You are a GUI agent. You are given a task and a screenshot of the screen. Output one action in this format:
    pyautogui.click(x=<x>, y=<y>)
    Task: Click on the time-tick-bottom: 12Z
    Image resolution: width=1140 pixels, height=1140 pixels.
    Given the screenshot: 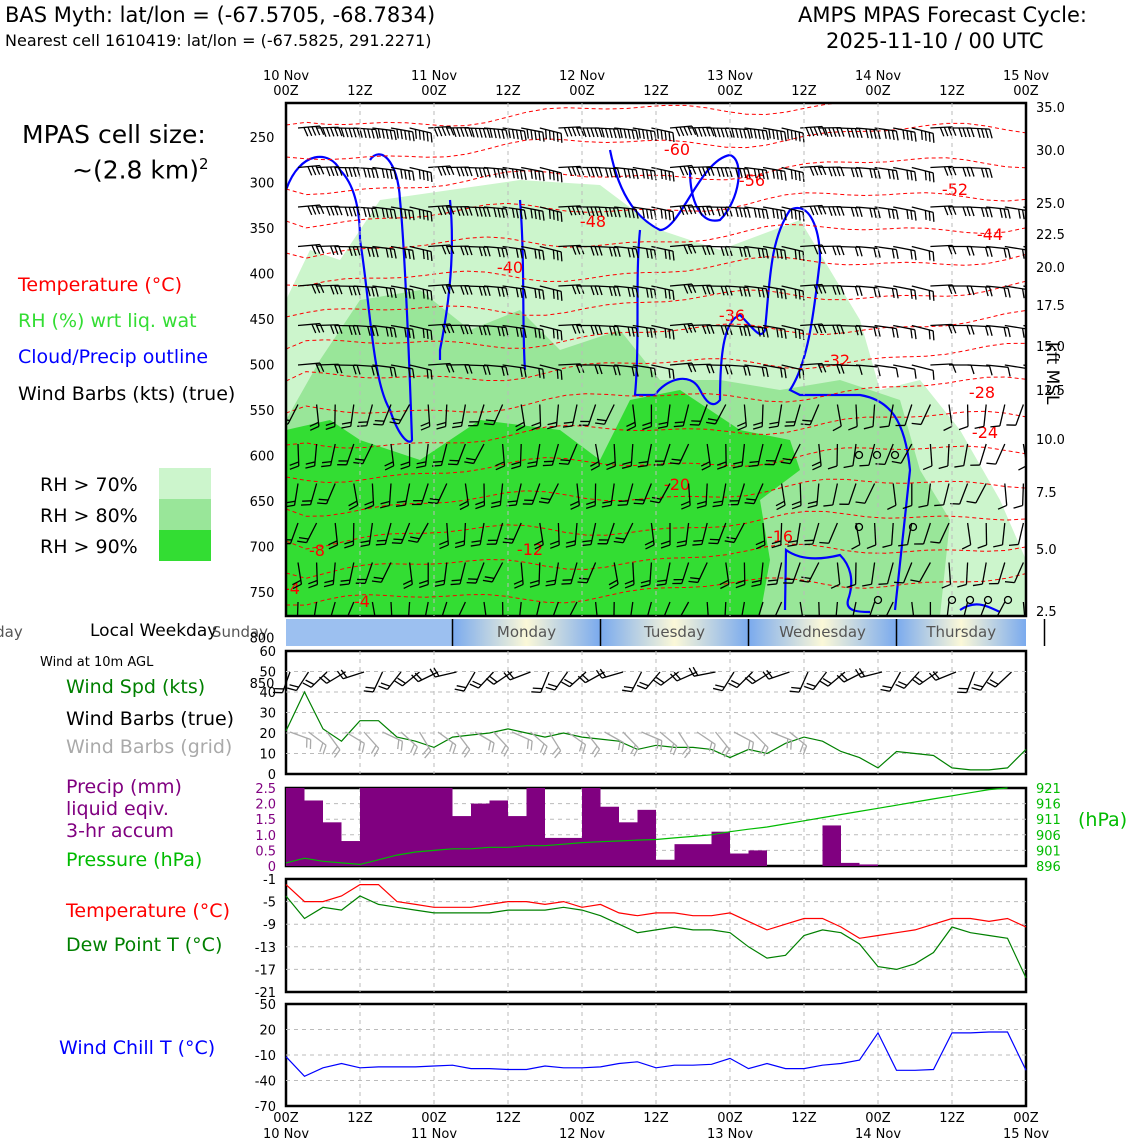 What is the action you would take?
    pyautogui.click(x=952, y=1118)
    